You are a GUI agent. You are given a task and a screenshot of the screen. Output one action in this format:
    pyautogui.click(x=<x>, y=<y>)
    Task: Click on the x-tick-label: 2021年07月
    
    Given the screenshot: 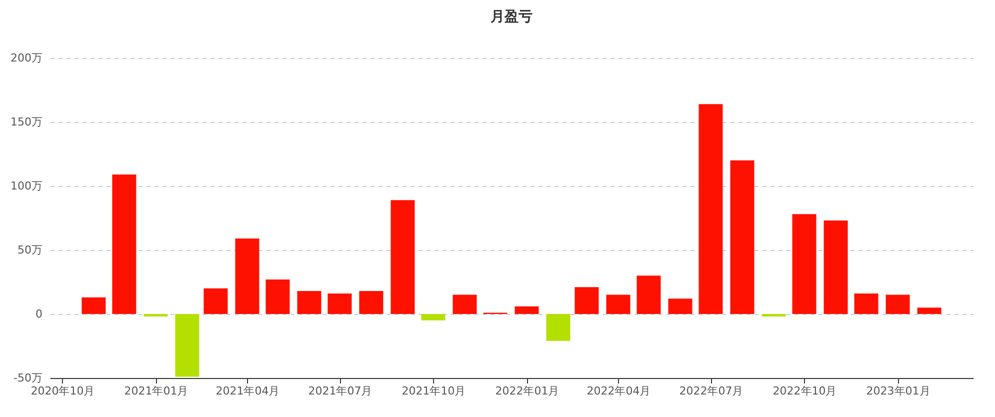 What is the action you would take?
    pyautogui.click(x=340, y=391)
    